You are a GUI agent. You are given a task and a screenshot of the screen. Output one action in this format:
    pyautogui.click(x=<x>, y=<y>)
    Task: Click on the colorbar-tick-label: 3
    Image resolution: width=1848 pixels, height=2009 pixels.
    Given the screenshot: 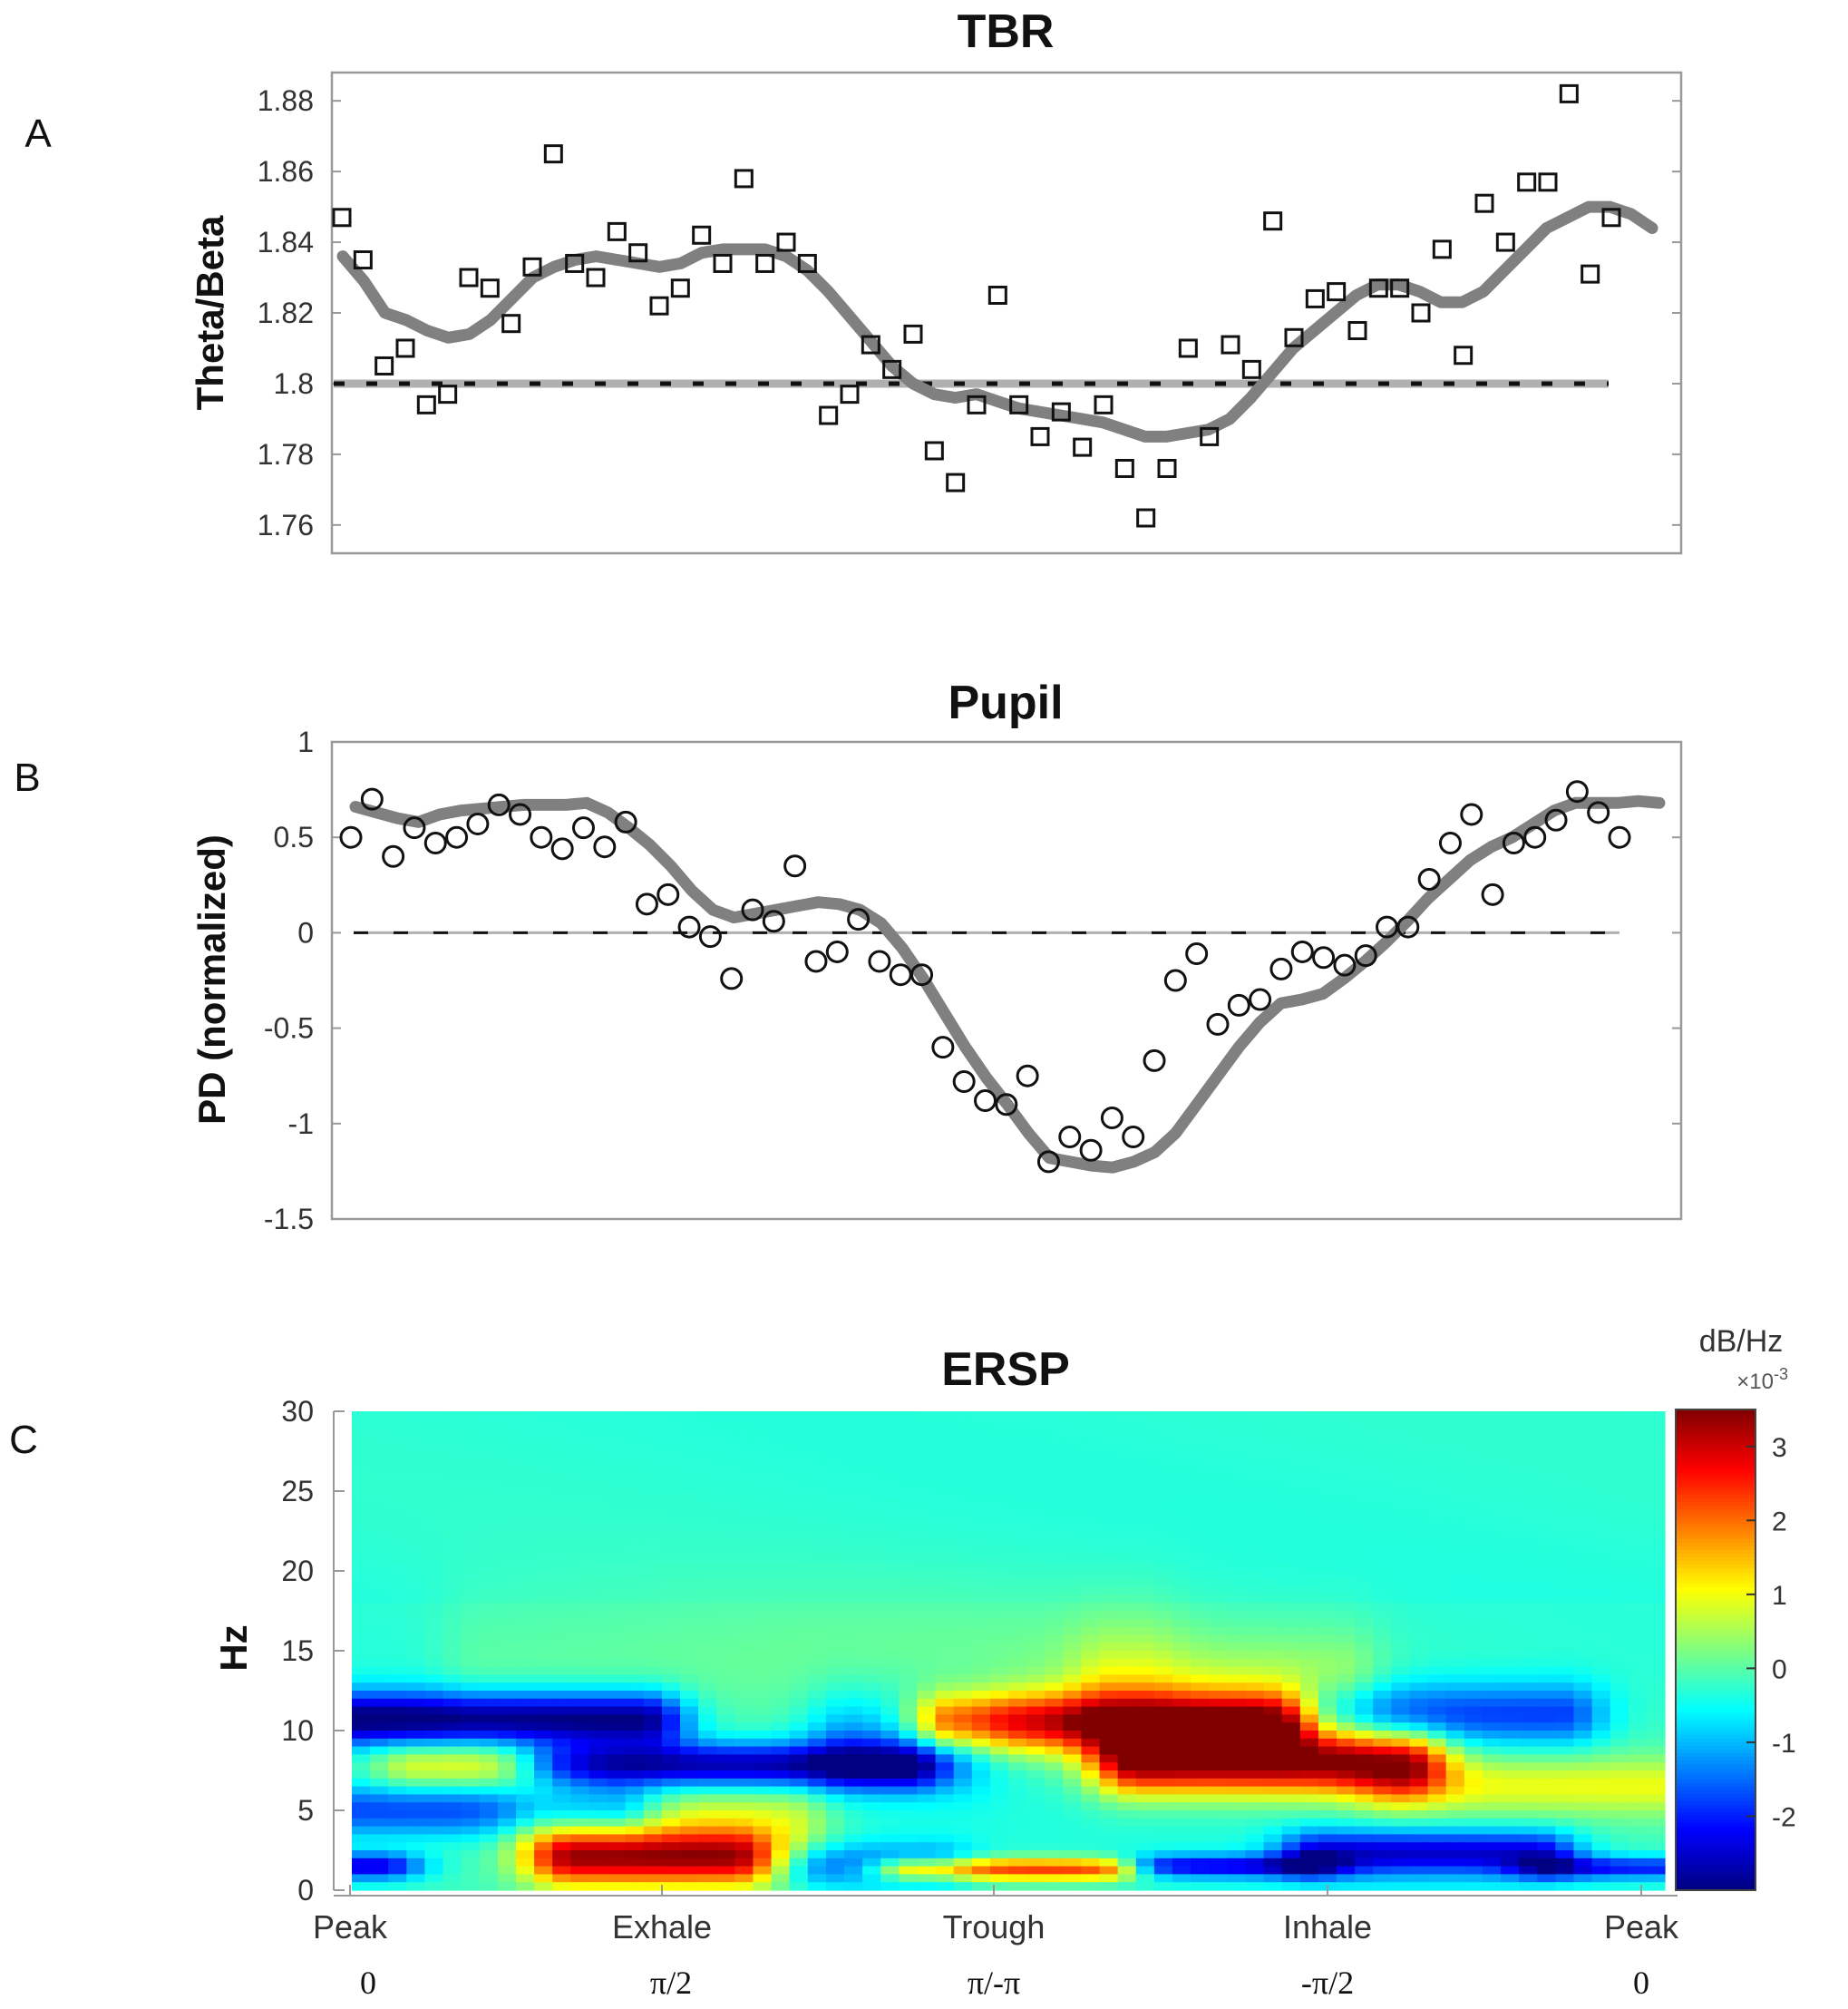 What is the action you would take?
    pyautogui.click(x=1780, y=1448)
    